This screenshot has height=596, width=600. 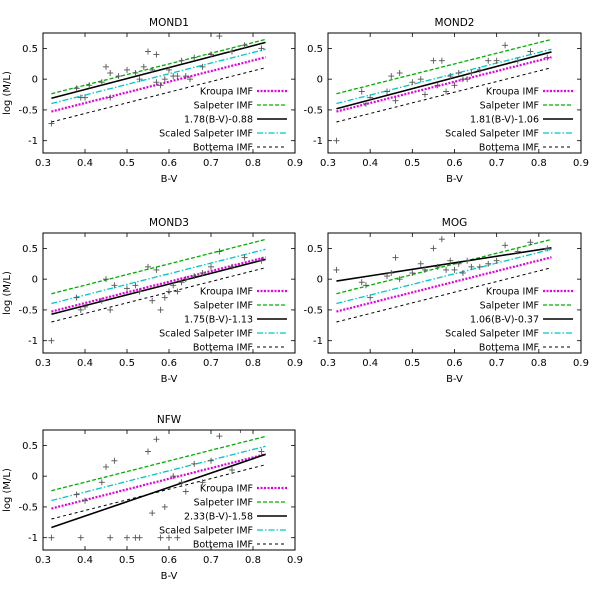 What do you see at coordinates (169, 23) in the screenshot?
I see `chart-title: MOND1` at bounding box center [169, 23].